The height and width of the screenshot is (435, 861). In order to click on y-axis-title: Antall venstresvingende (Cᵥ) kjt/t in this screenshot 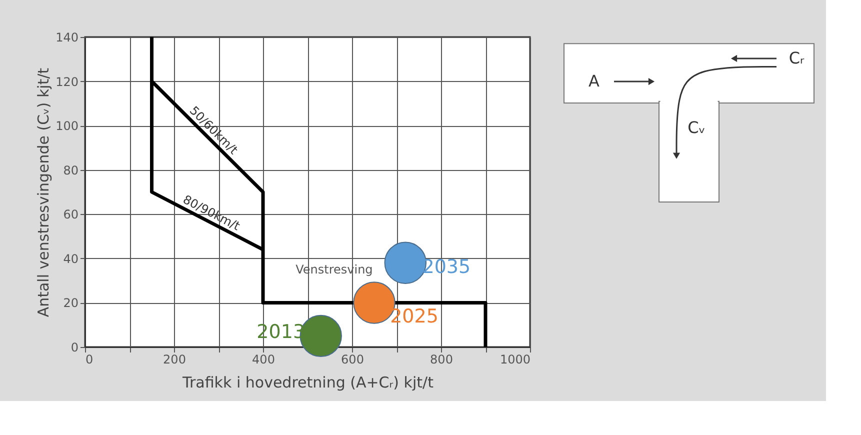, I will do `click(43, 193)`.